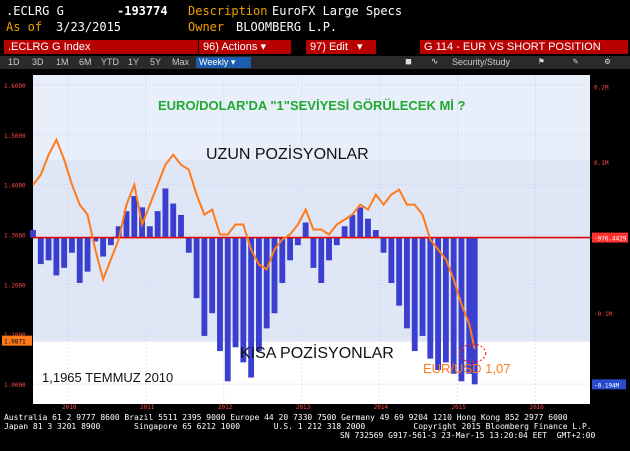 The width and height of the screenshot is (630, 451). Describe the element at coordinates (524, 47) in the screenshot. I see `chart-title-tab: G 114 - EUR VS SHORT POSITION` at that location.